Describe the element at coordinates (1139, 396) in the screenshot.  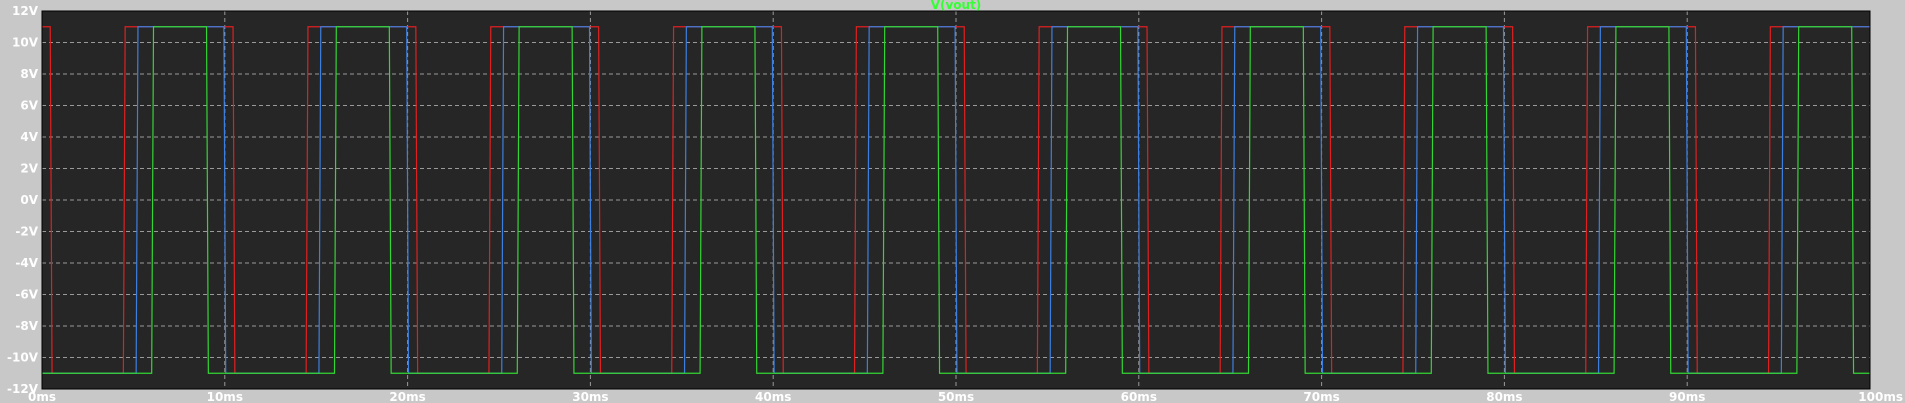
I see `x-tick-label: 60ms` at that location.